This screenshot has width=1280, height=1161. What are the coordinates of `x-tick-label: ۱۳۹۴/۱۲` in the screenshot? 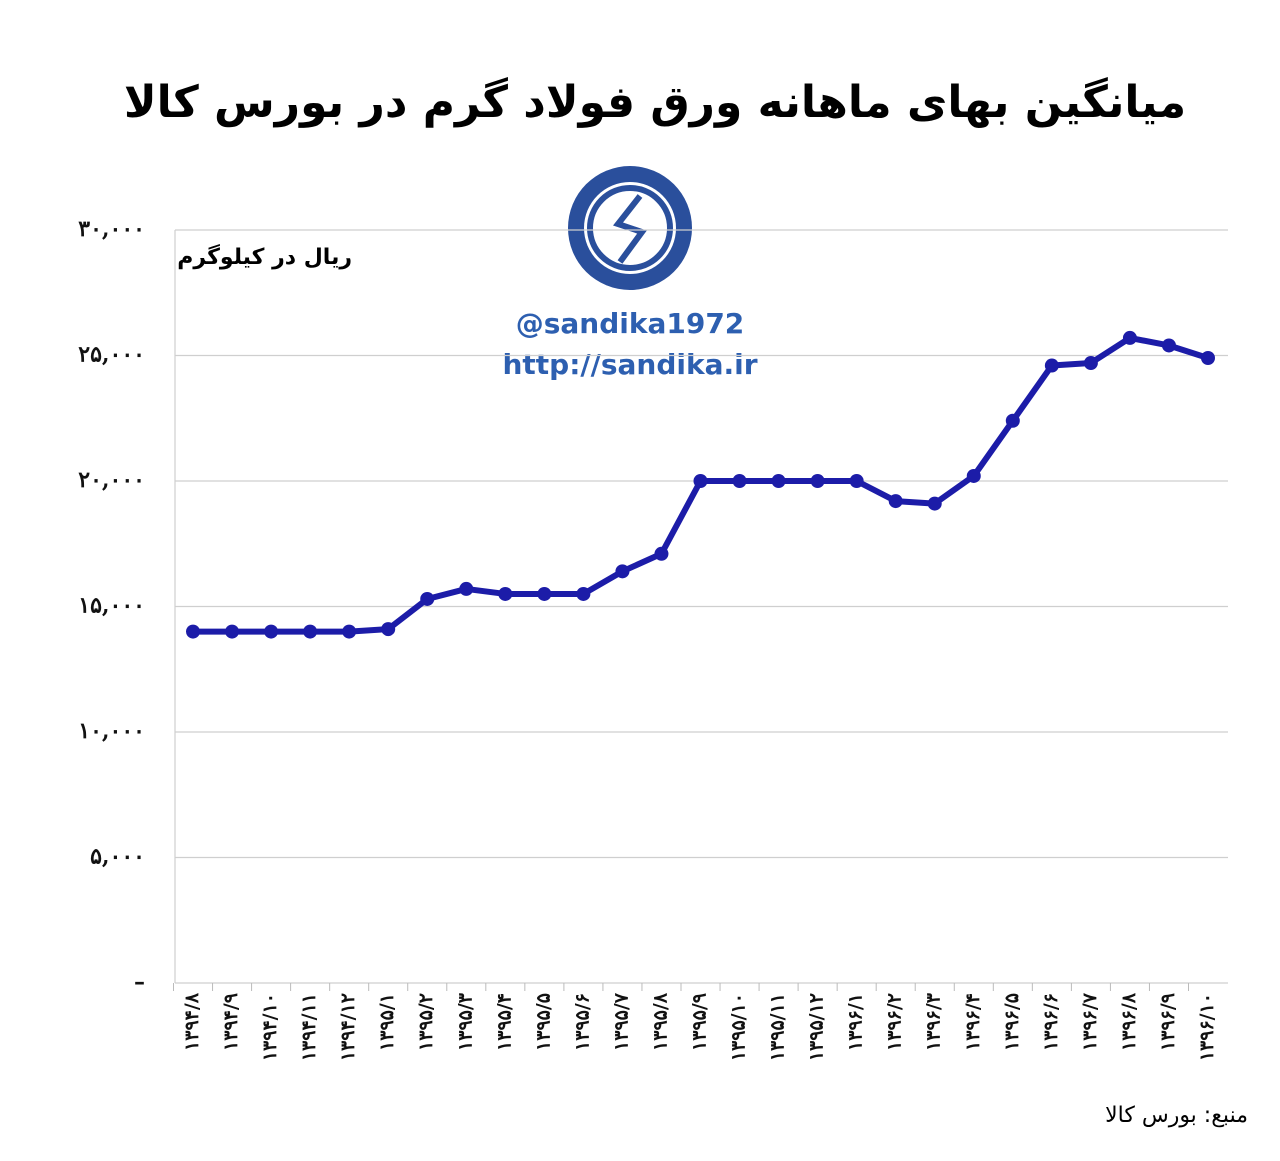 It's located at (348, 1027).